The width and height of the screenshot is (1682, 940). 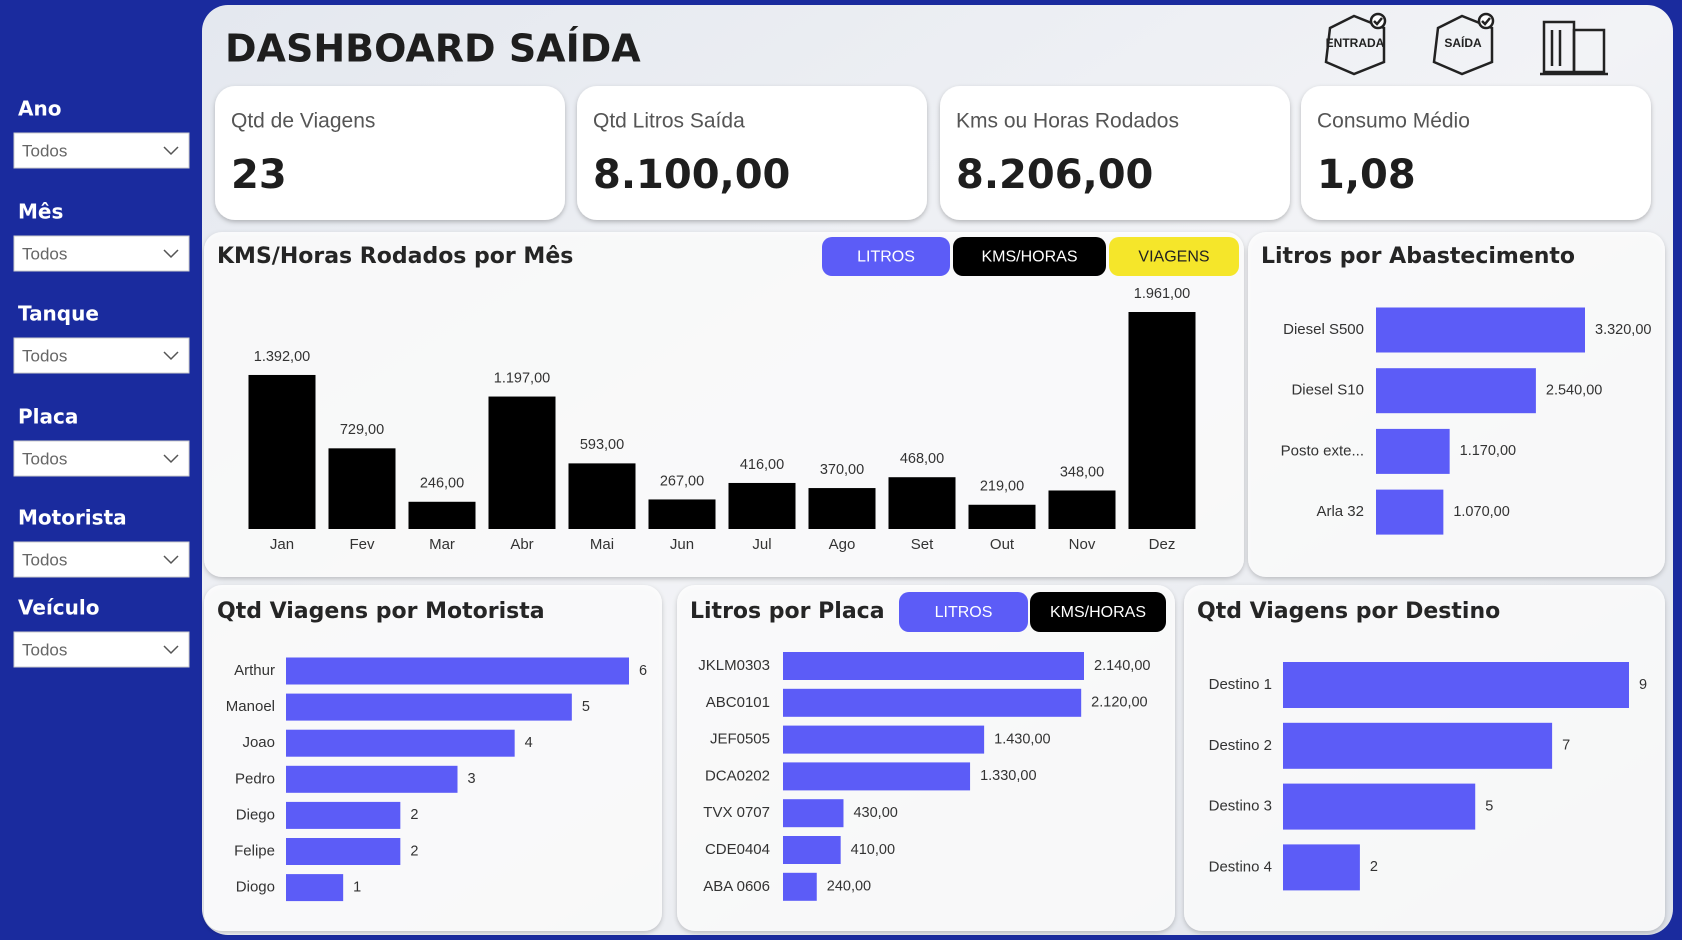 I want to click on x-tick-label: Jun, so click(x=682, y=544).